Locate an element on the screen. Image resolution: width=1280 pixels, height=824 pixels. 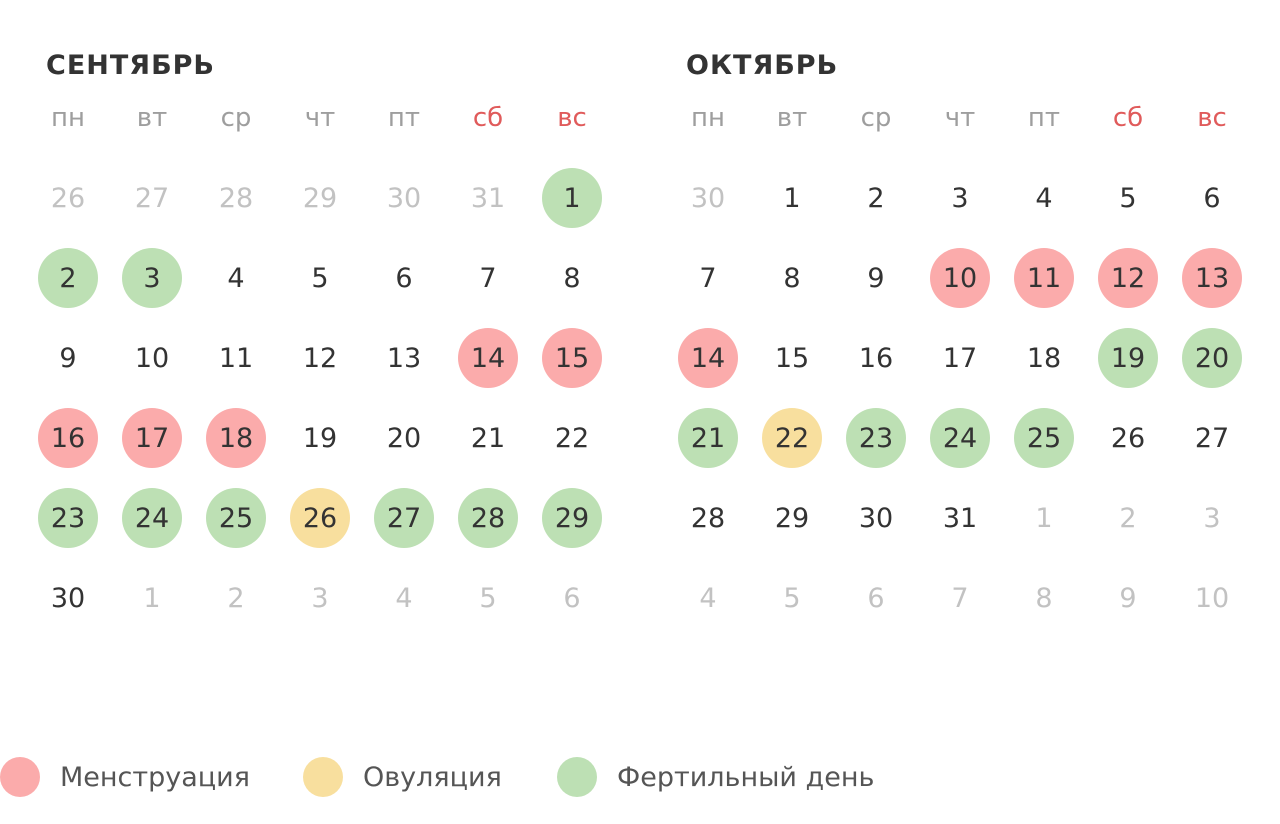
calendar-day: 18 is located at coordinates (1044, 358).